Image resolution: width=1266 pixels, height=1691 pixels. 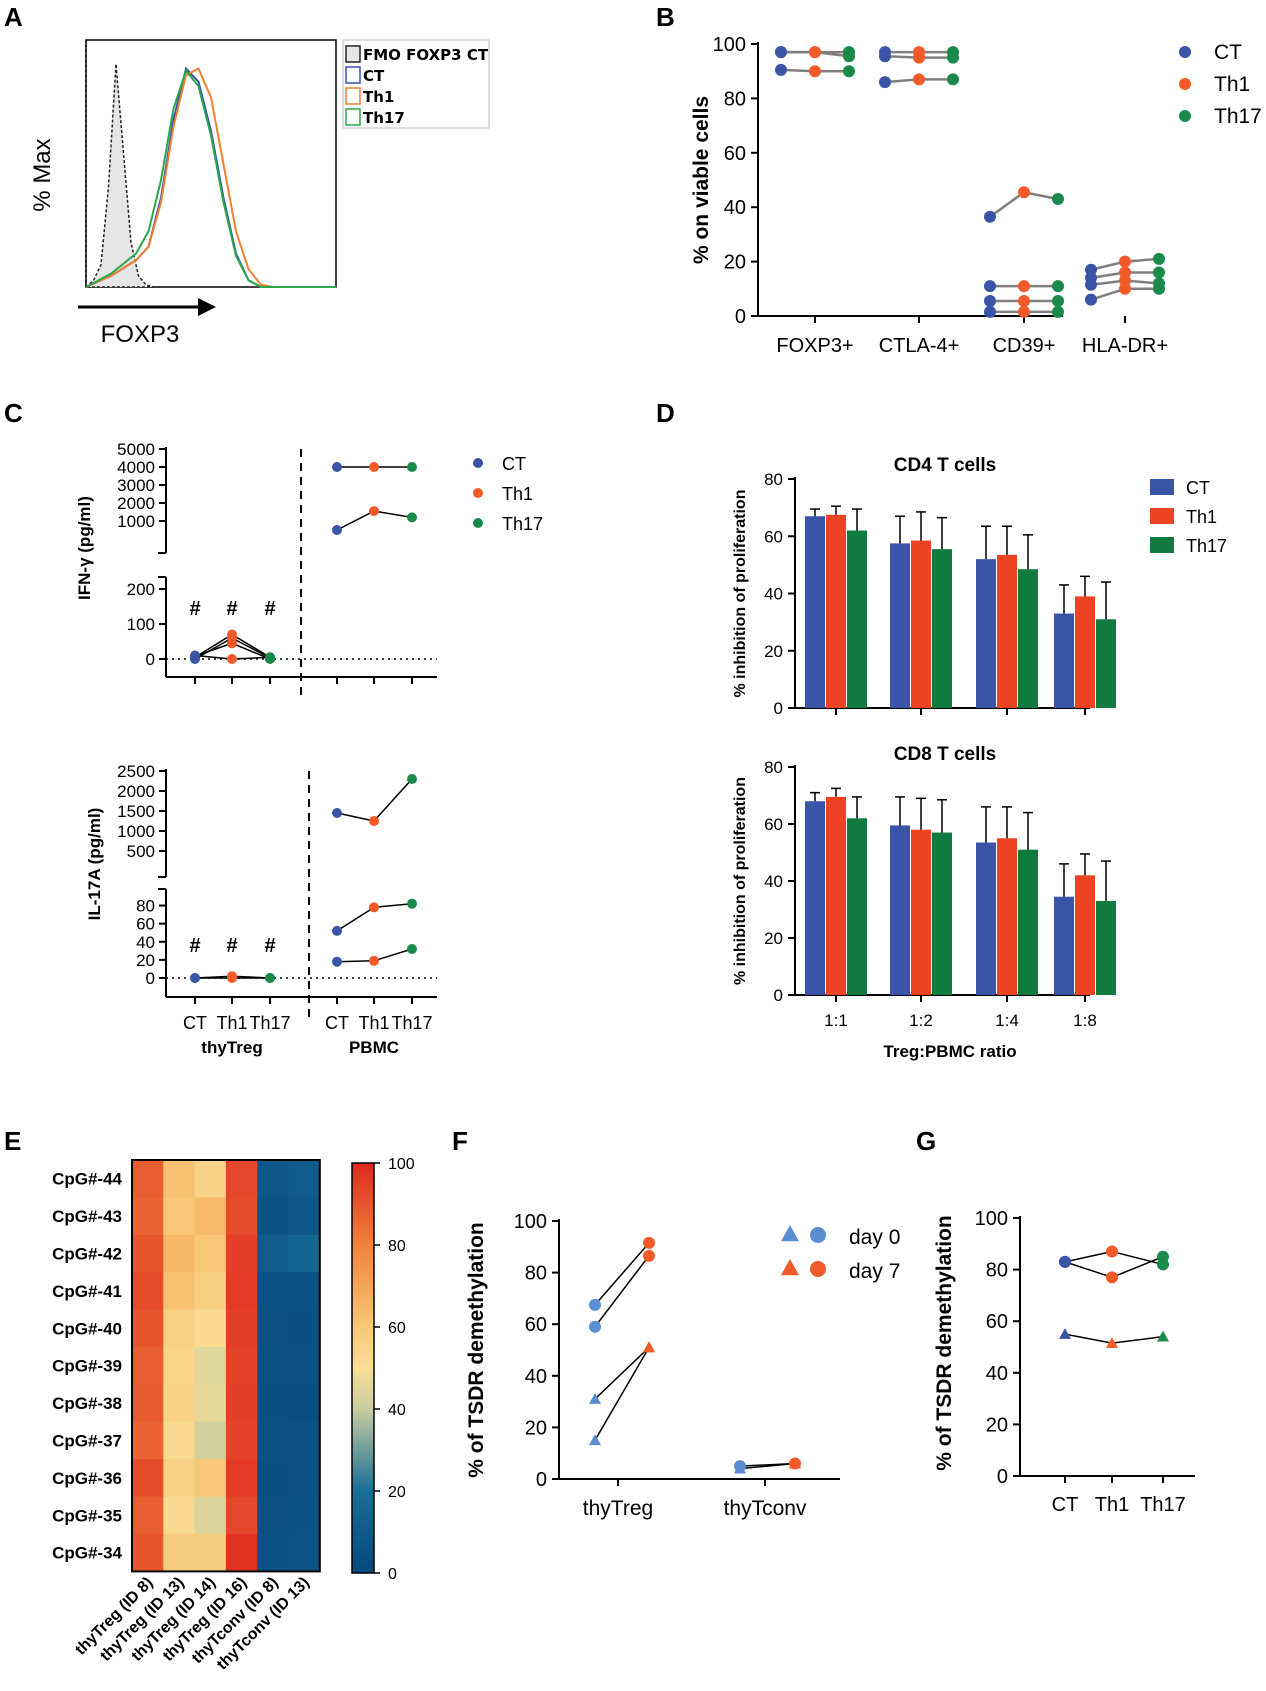 What do you see at coordinates (87, 1179) in the screenshot?
I see `row-label: CpG#-44` at bounding box center [87, 1179].